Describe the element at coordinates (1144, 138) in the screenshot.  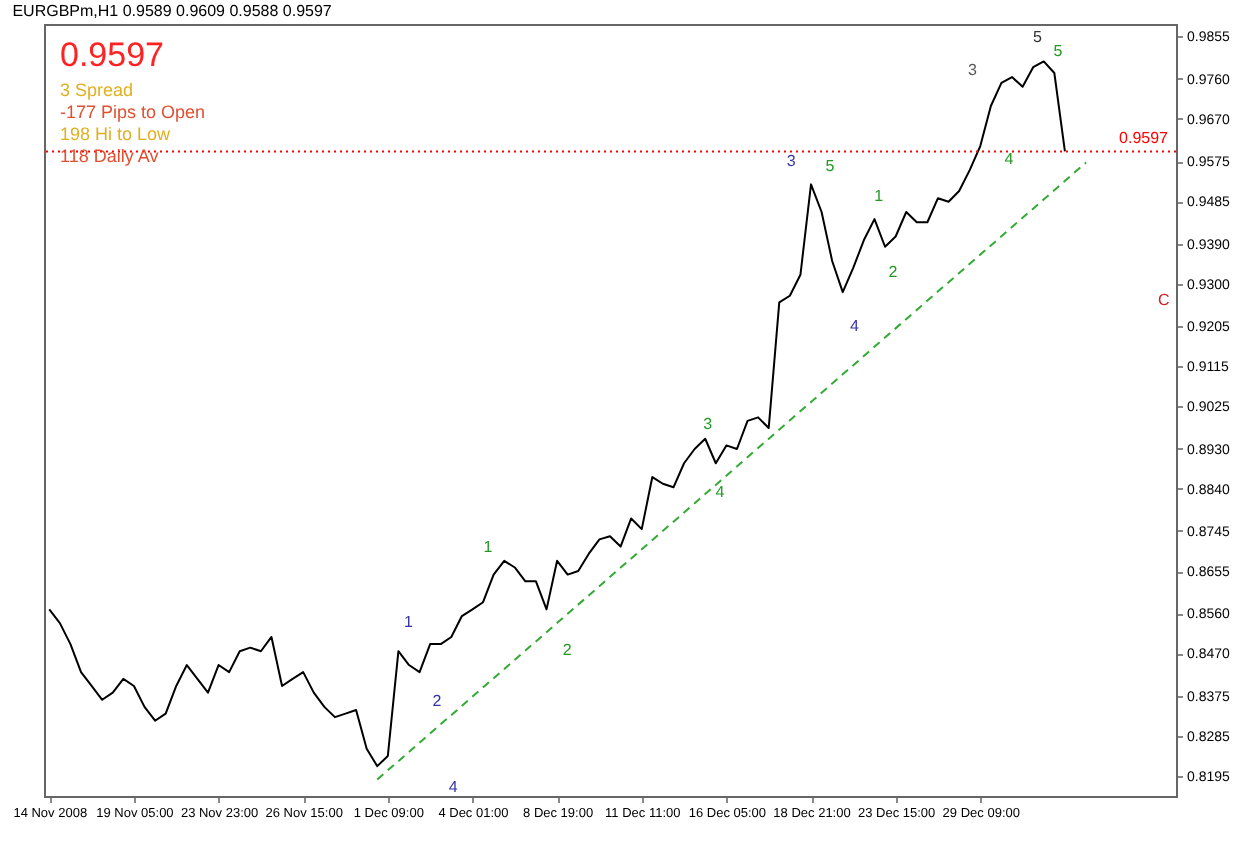
I see `ref-line-label: 0.9597` at that location.